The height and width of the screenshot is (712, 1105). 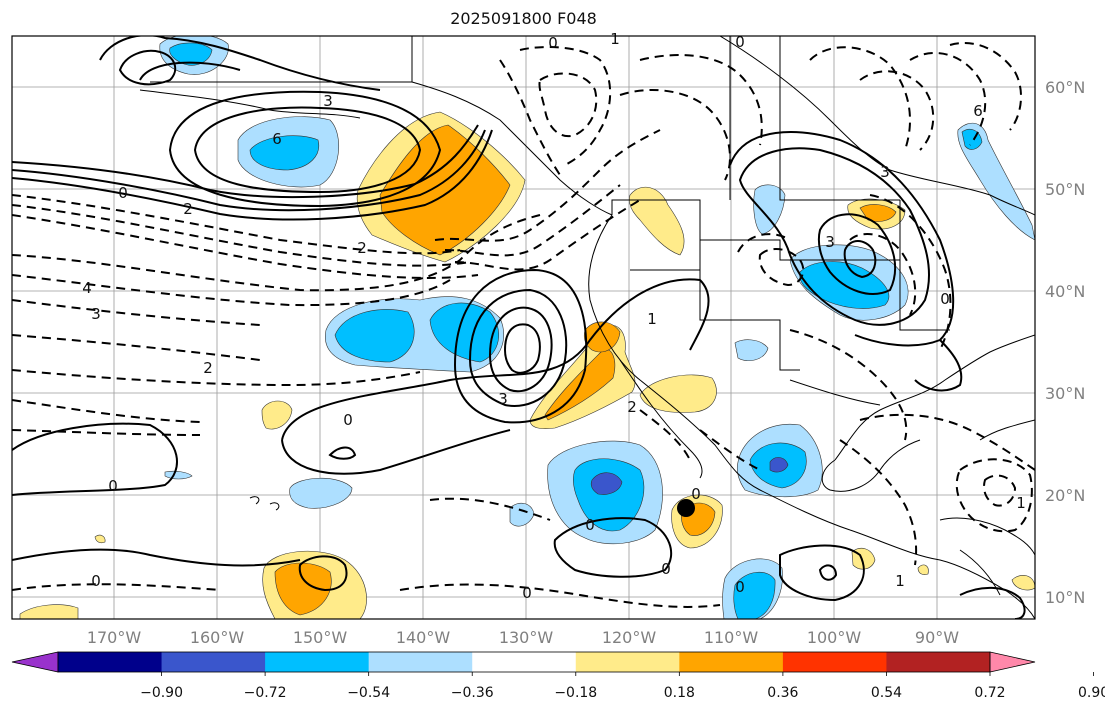 I want to click on colorbar, so click(x=523, y=662).